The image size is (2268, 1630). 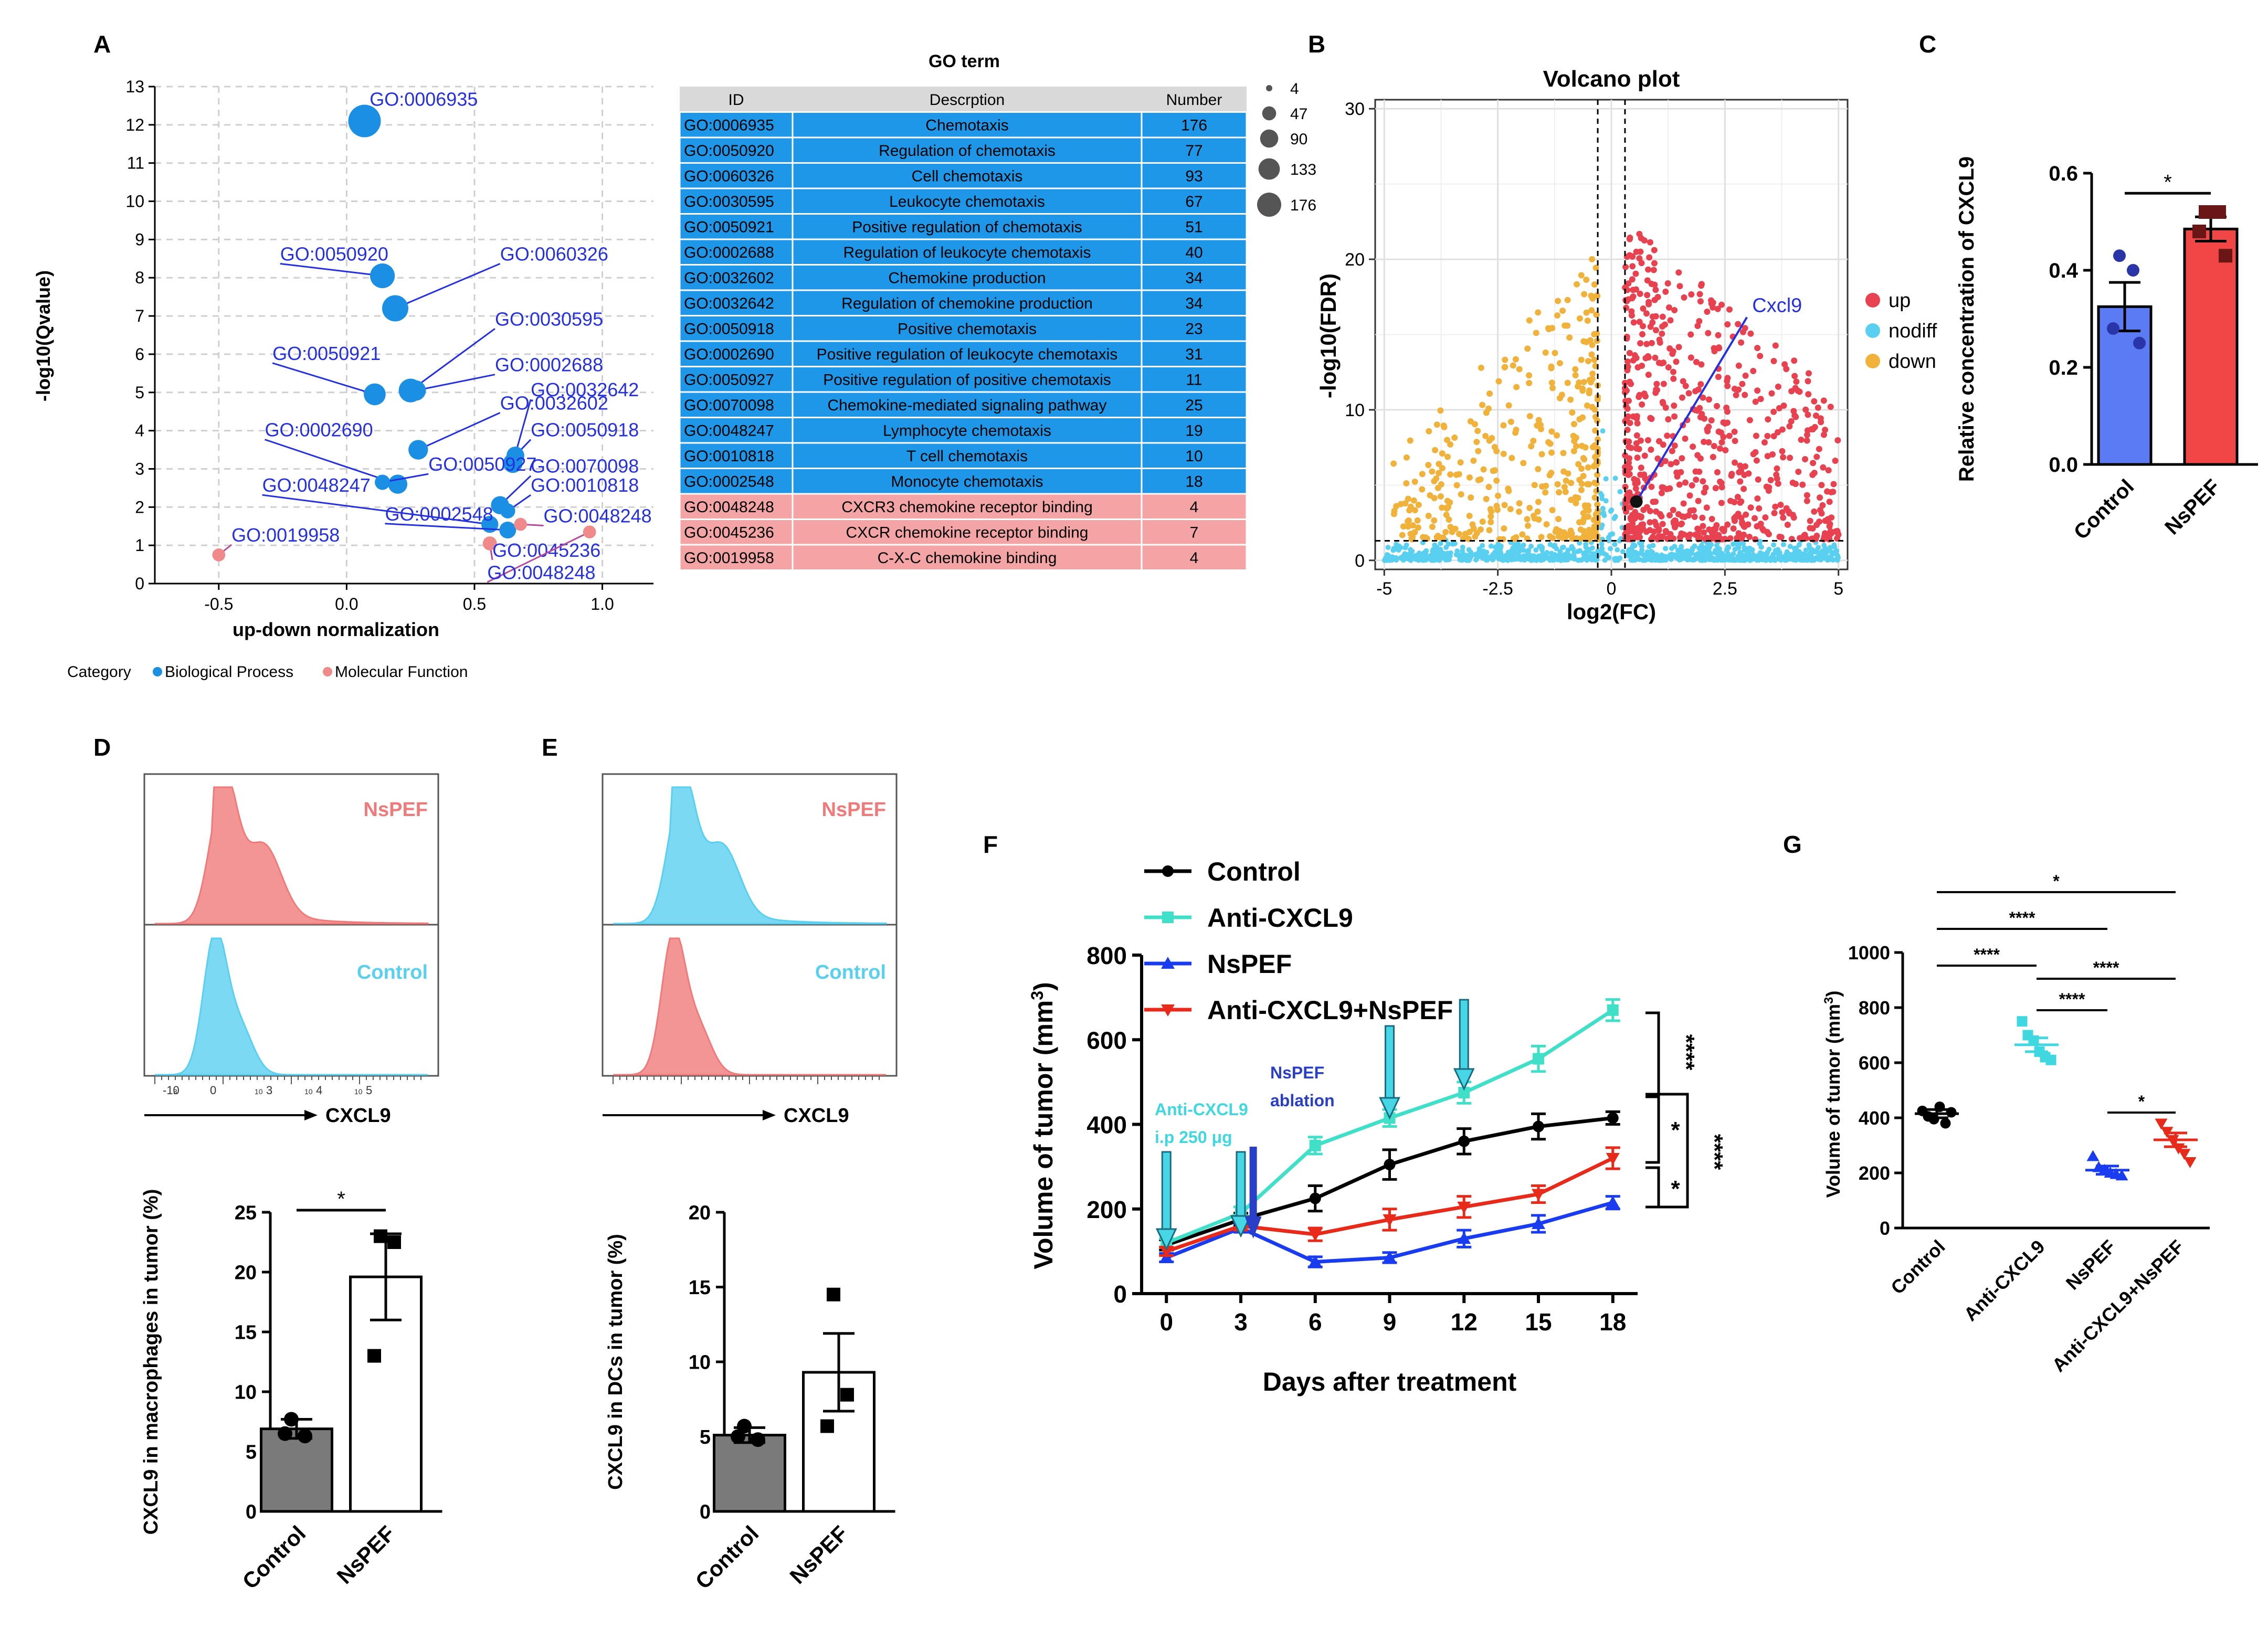 What do you see at coordinates (1315, 1322) in the screenshot?
I see `x-tick-label: 6` at bounding box center [1315, 1322].